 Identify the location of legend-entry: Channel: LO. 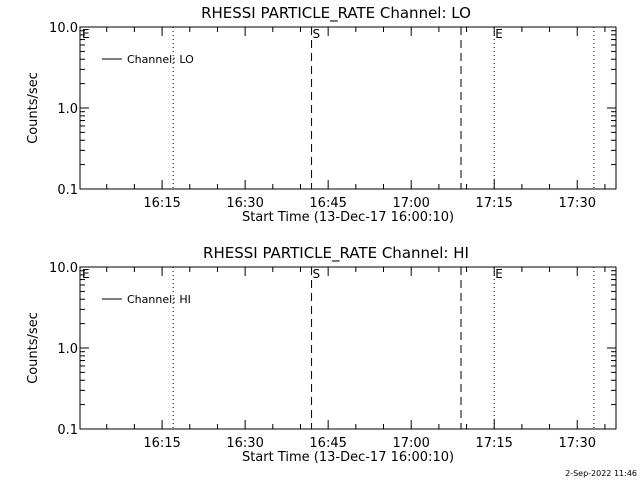
(160, 59).